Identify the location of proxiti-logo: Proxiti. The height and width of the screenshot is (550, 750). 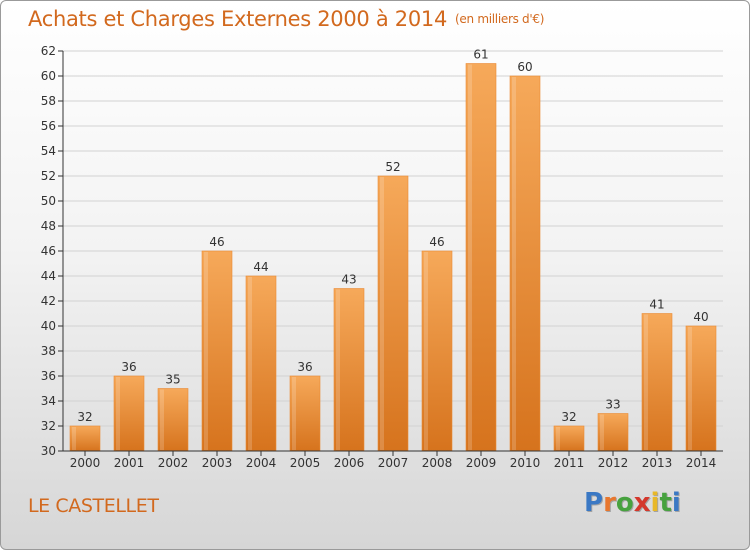
(632, 503).